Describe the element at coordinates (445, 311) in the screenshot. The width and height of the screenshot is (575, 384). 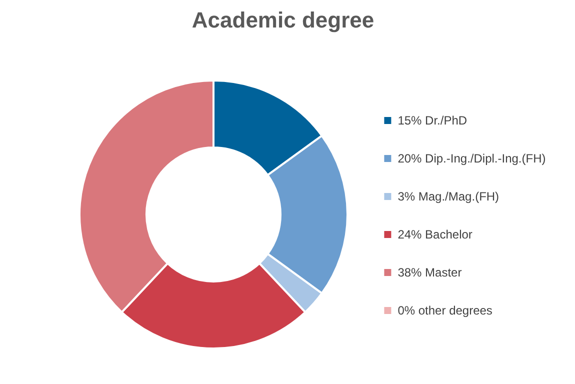
I see `legend-label: 0% other degrees` at that location.